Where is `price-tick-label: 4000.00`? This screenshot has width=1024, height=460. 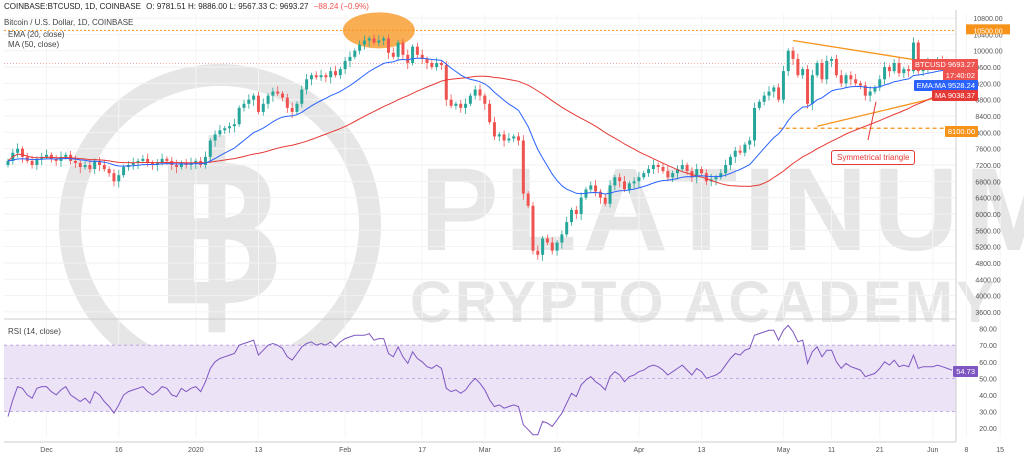
price-tick-label: 4000.00 is located at coordinates (987, 297).